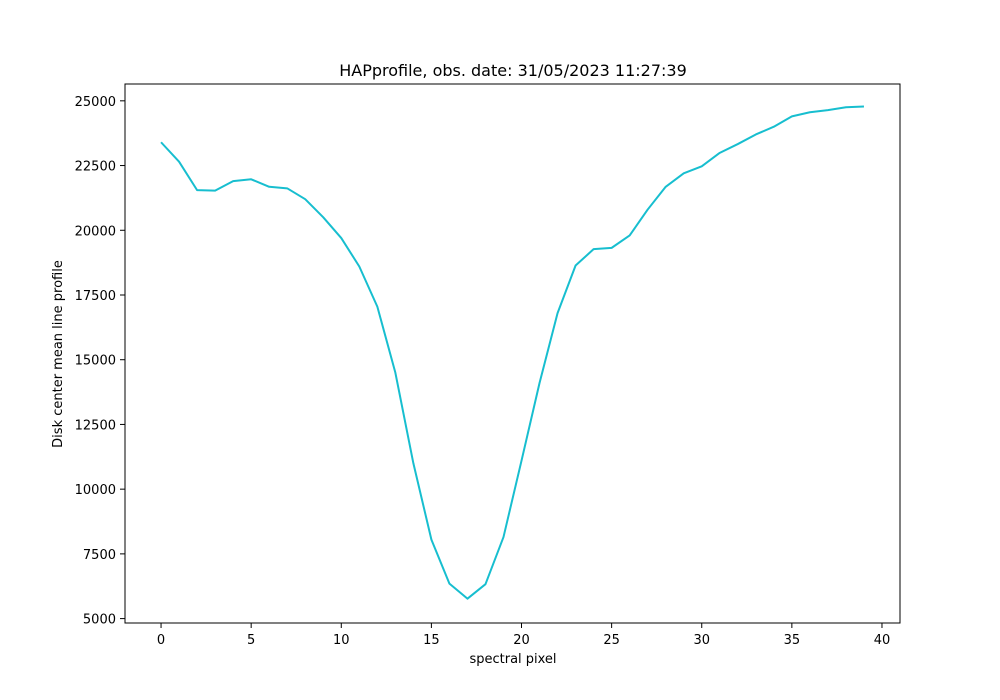 The height and width of the screenshot is (700, 1000). What do you see at coordinates (95, 102) in the screenshot?
I see `y-tick-label: 25000` at bounding box center [95, 102].